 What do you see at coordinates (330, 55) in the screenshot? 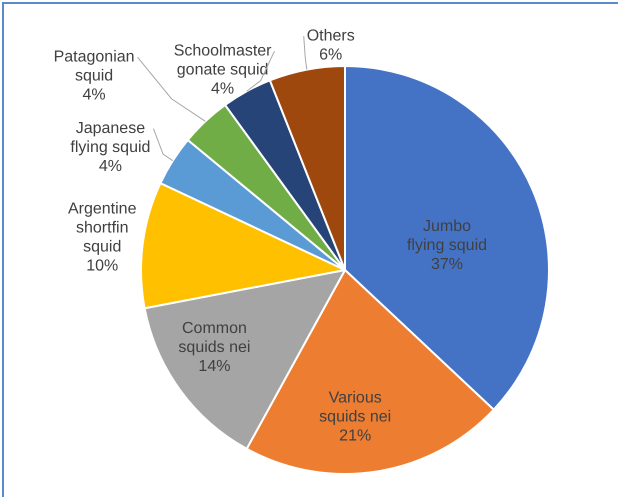
I see `data-label: 6%` at bounding box center [330, 55].